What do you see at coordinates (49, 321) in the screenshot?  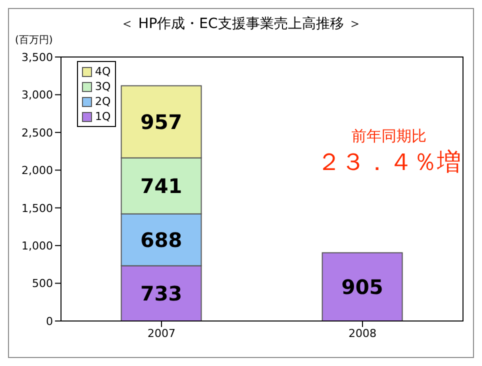 I see `y-tick-label: 0` at bounding box center [49, 321].